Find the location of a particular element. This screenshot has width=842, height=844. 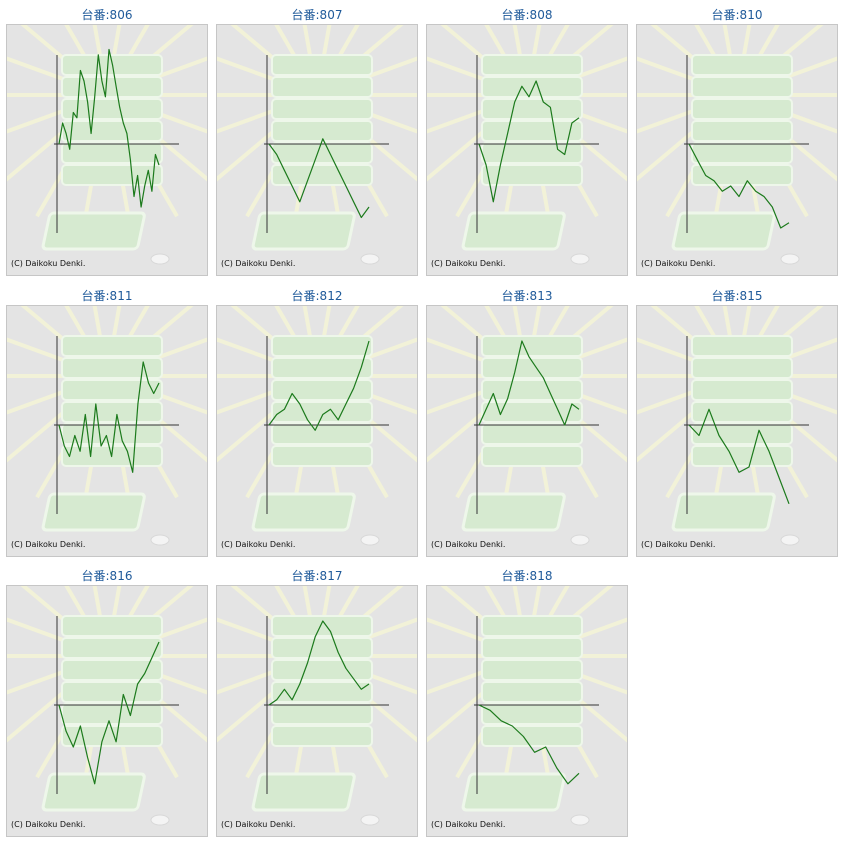

machine-chart-card: 台番:815 (C) Daikoku Denki. is located at coordinates (737, 421).